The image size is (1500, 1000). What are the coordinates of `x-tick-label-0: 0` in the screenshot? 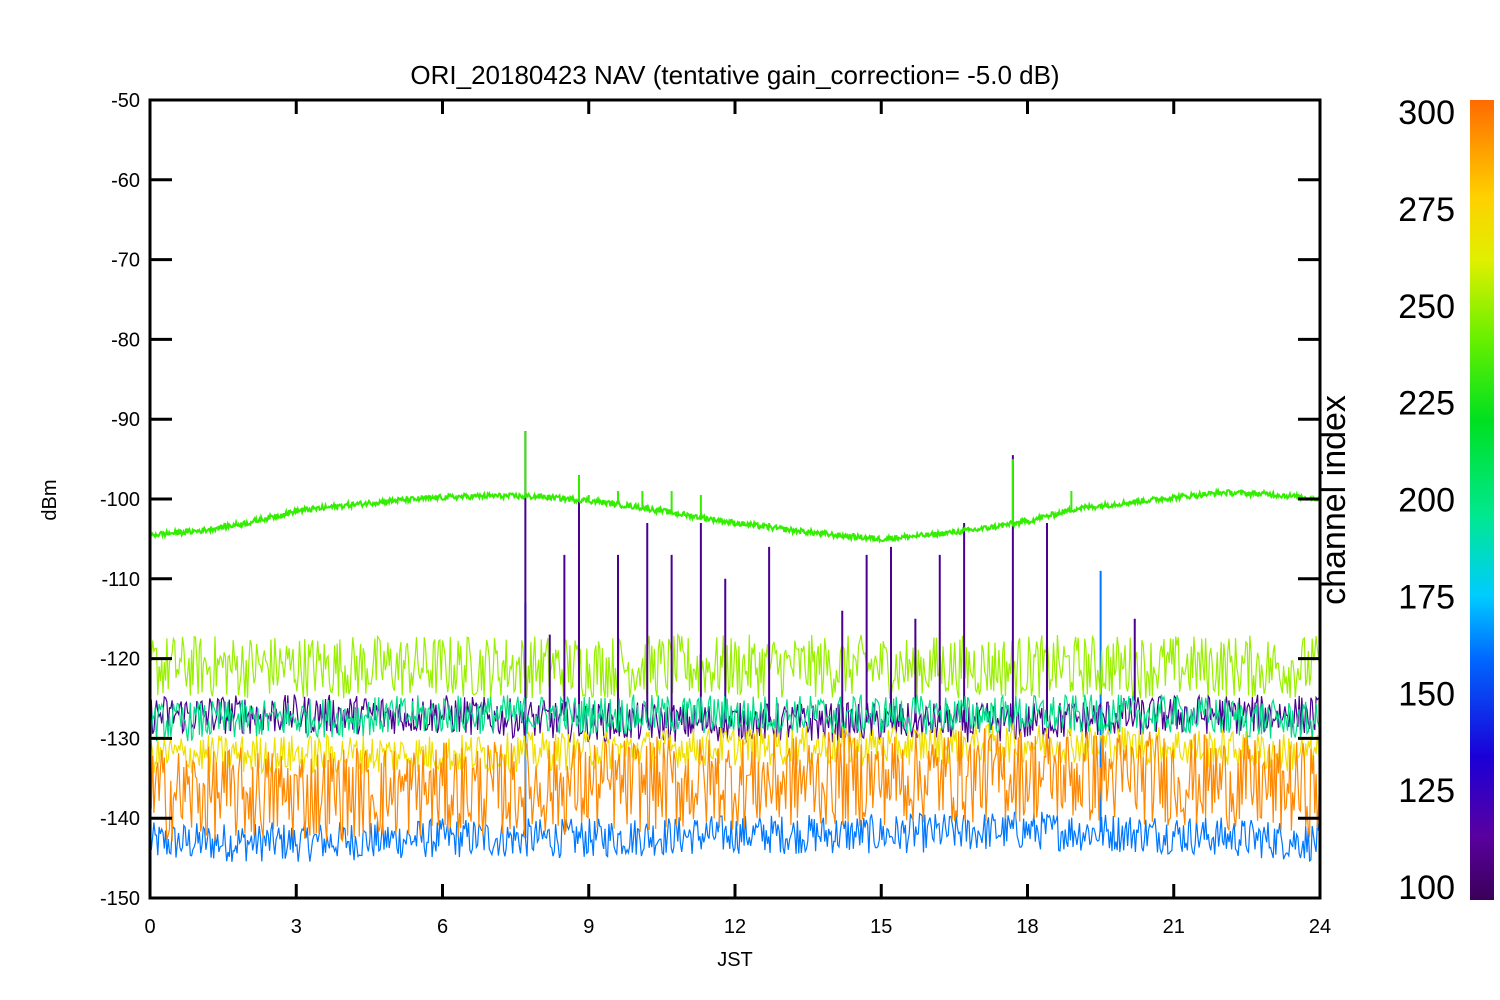 It's located at (149, 927).